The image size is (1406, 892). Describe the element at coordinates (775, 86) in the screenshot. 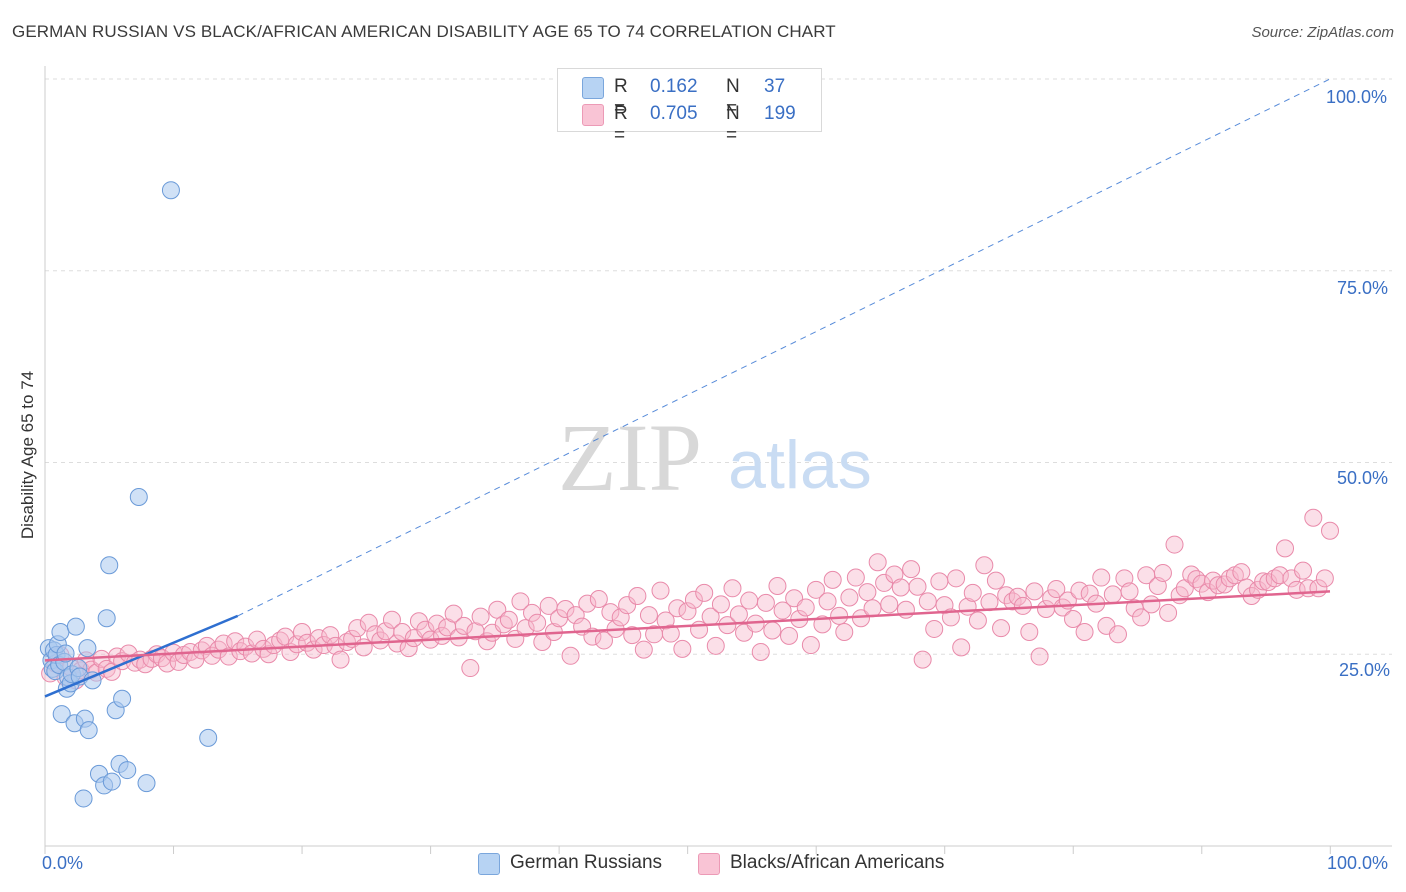

I see `legend-n-value: 37` at that location.